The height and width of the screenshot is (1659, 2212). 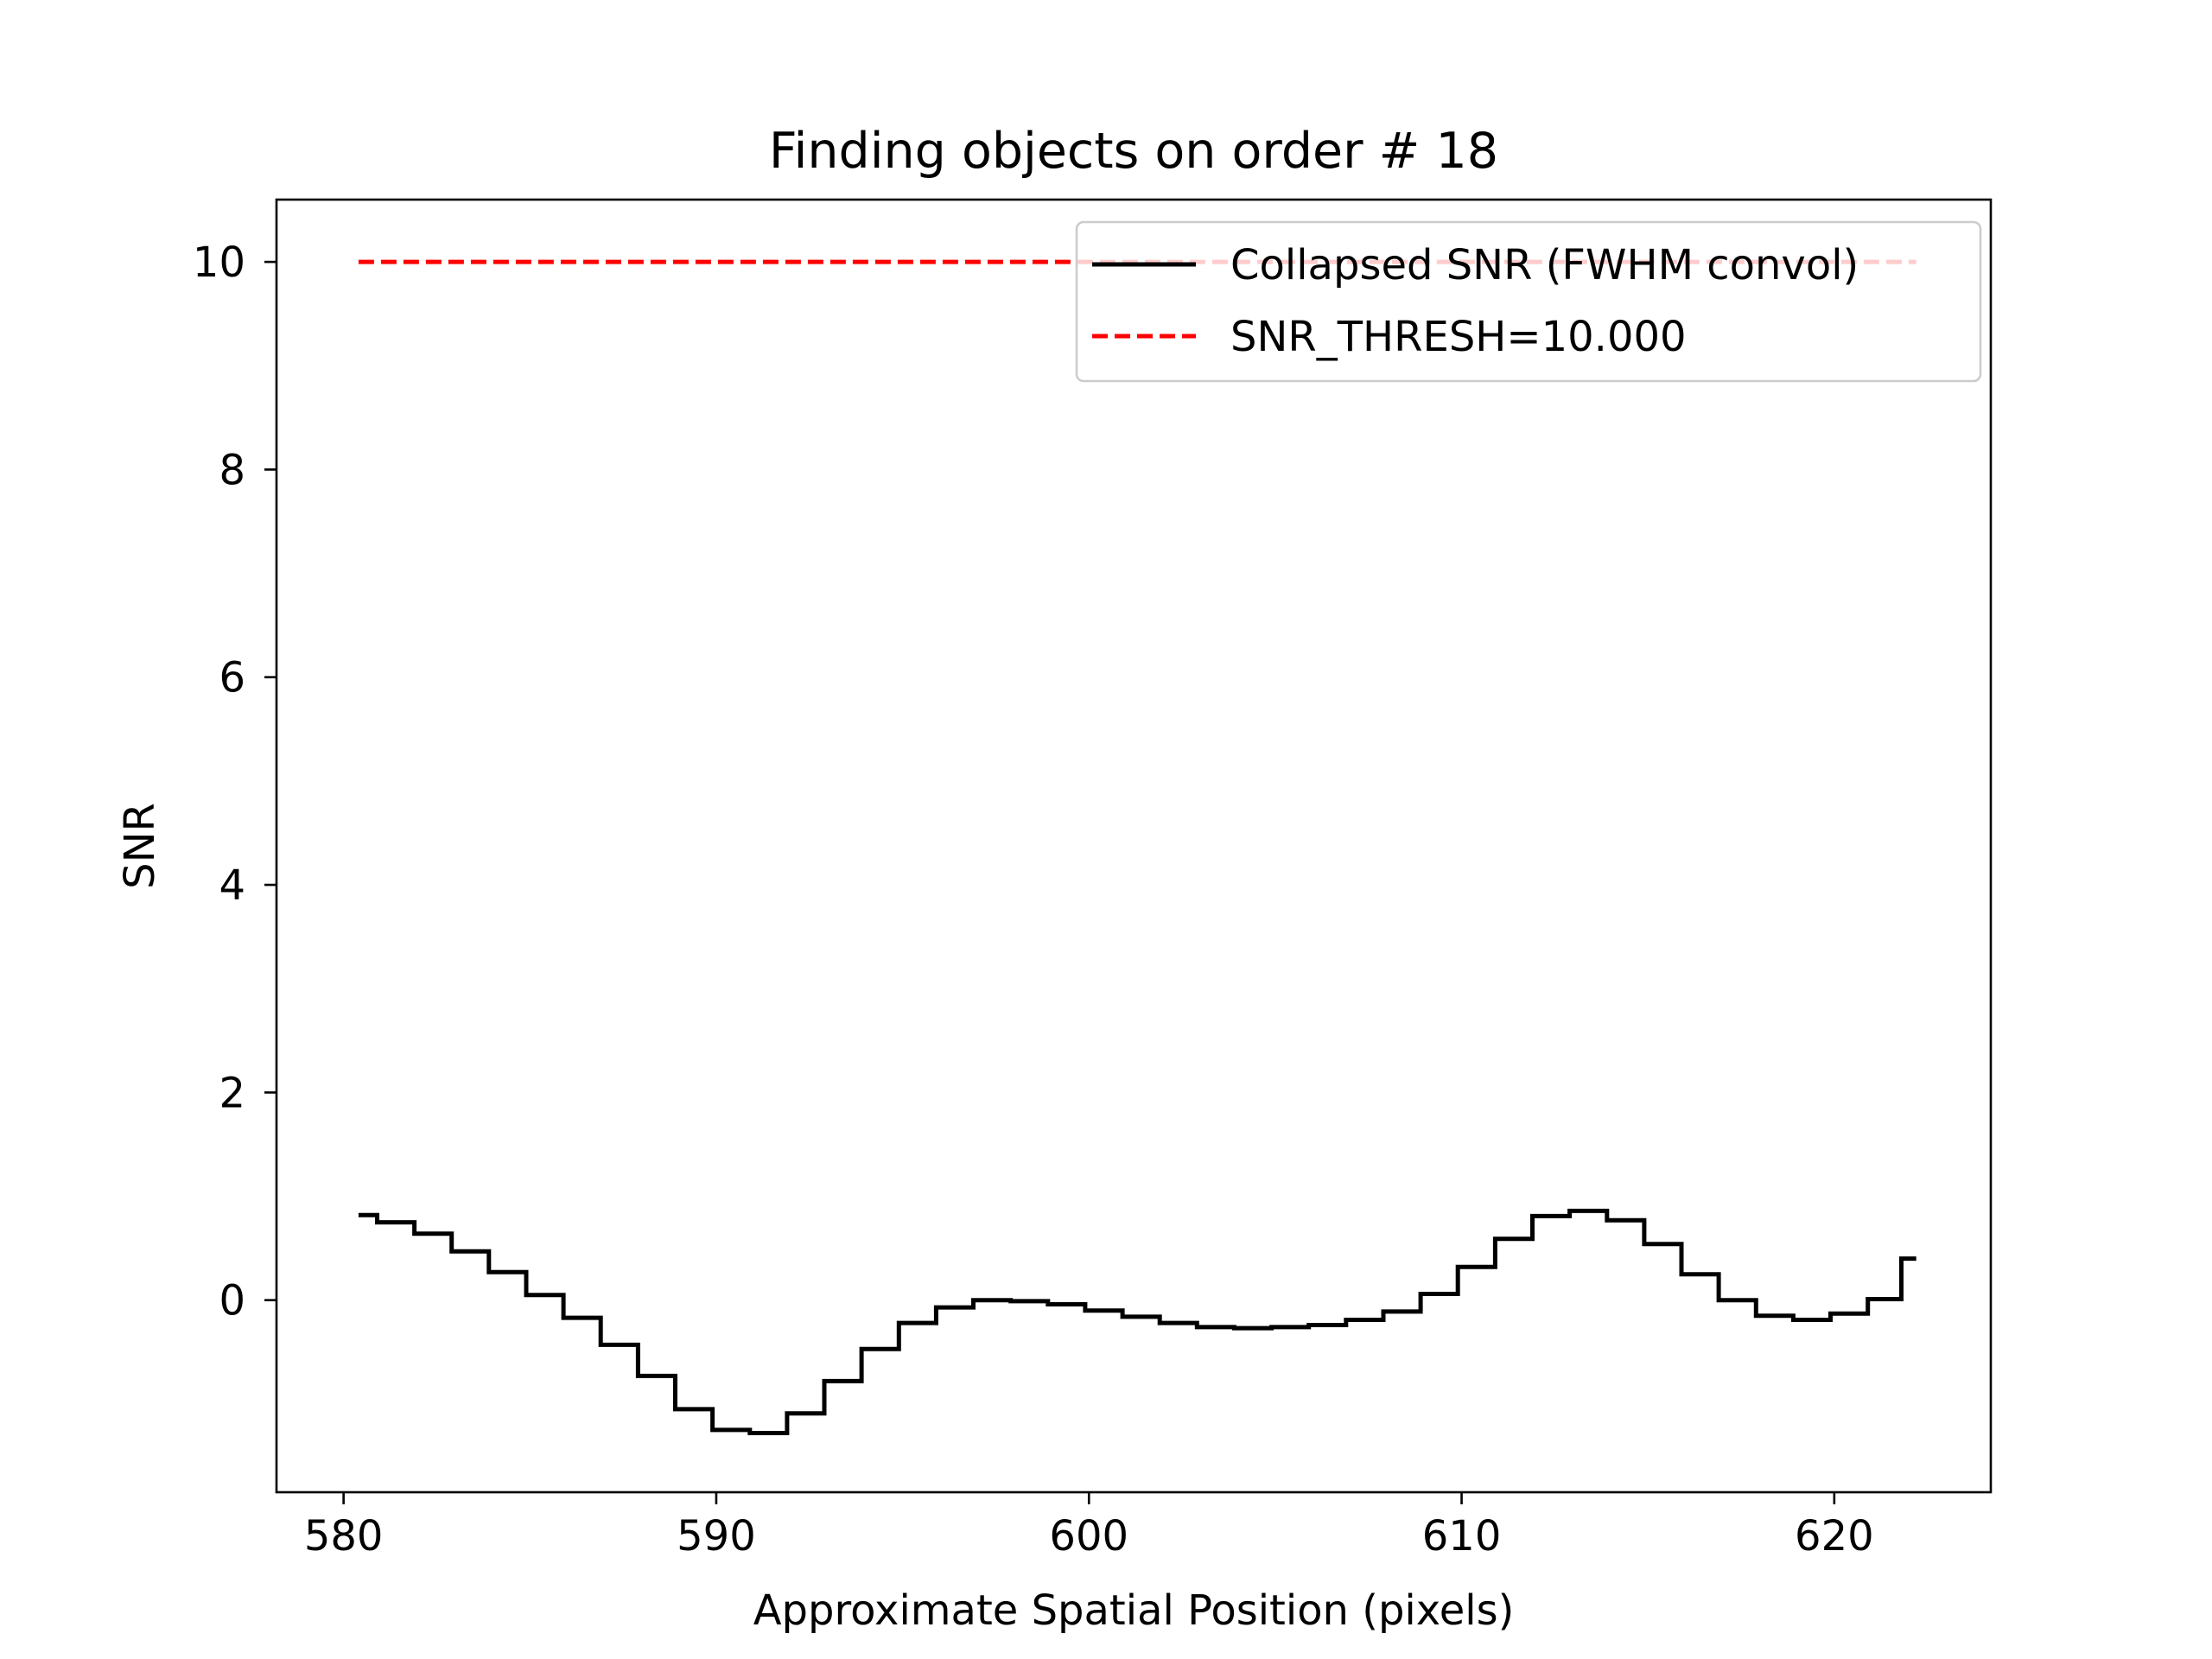 What do you see at coordinates (219, 262) in the screenshot?
I see `y-tick-label: 10` at bounding box center [219, 262].